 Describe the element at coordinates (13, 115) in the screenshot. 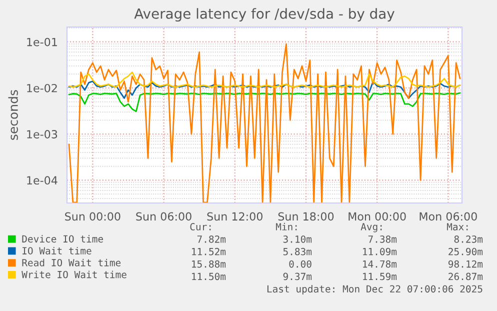

I see `y-axis-title: seconds` at that location.